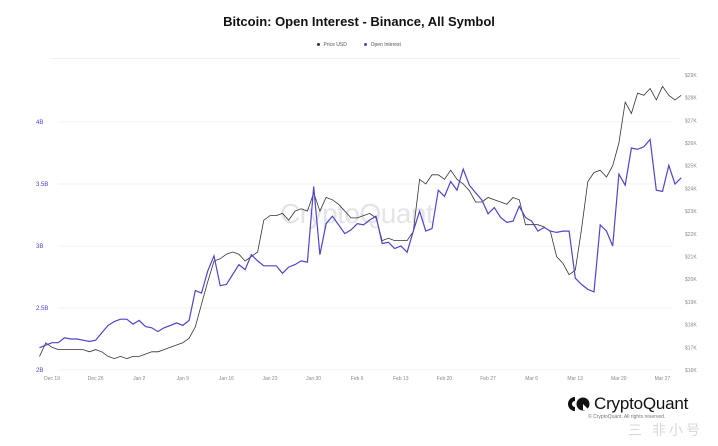  I want to click on legend-divider, so click(365, 58).